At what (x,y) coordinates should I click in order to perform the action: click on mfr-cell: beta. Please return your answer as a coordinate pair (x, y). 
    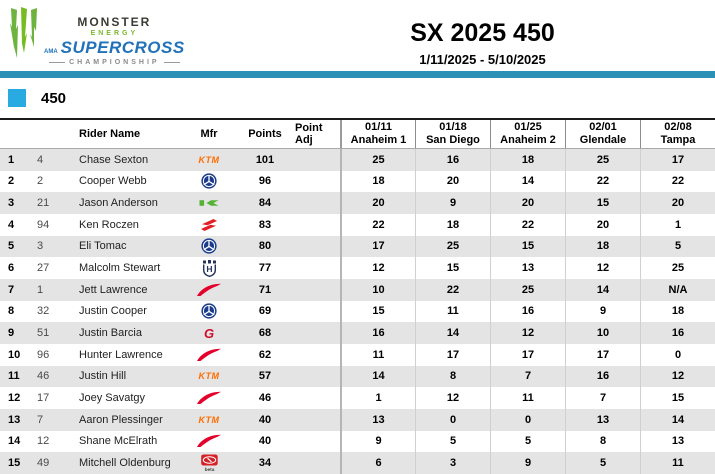
    Looking at the image, I should click on (209, 463).